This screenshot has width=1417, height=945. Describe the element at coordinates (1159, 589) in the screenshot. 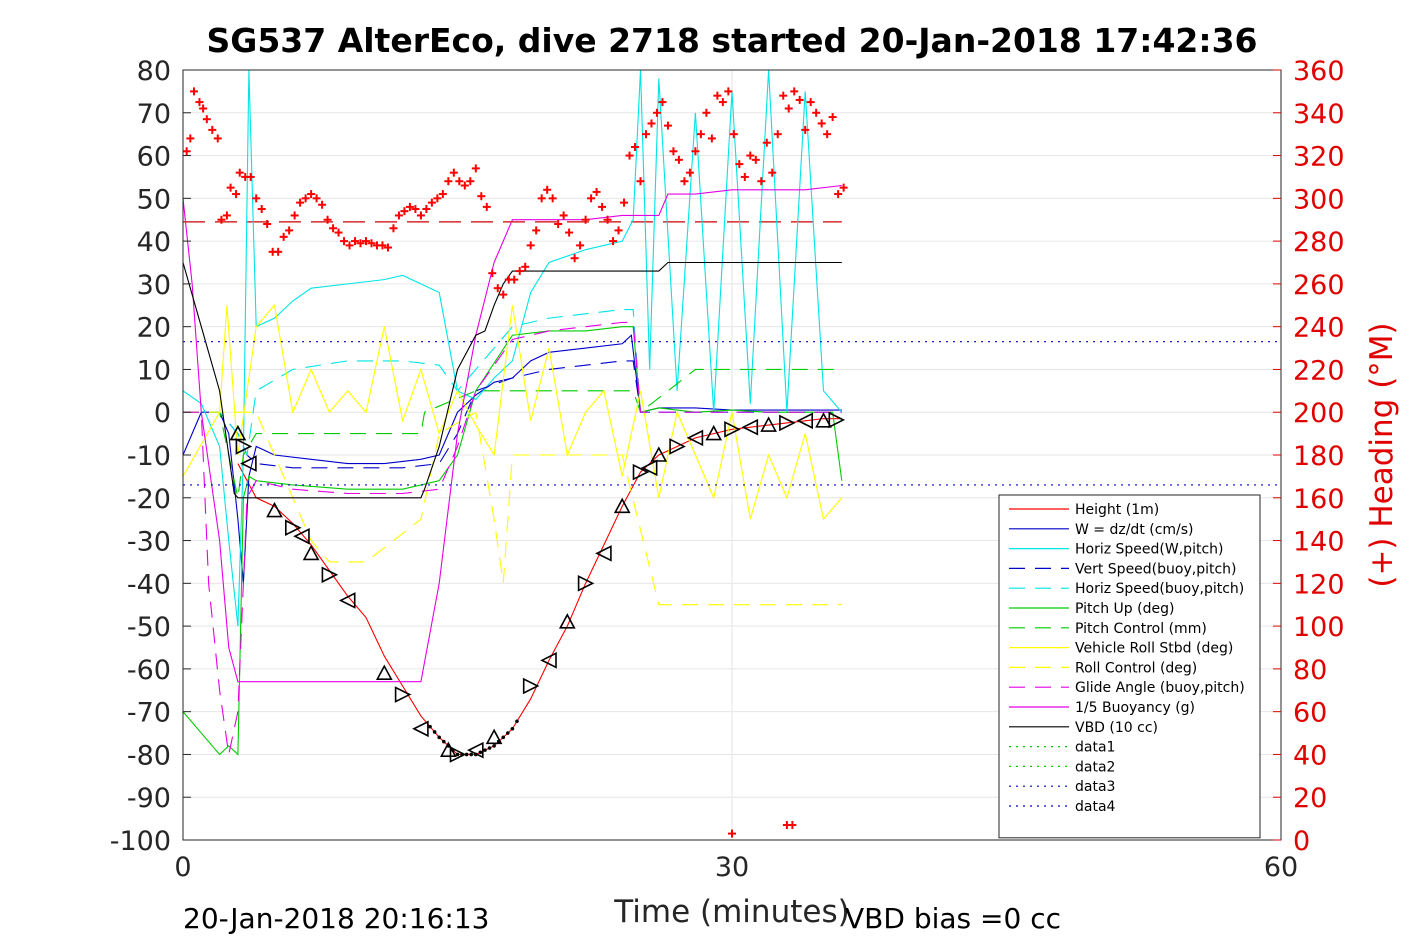

I see `legend-label: Horiz Speed(buoy,pitch)` at that location.